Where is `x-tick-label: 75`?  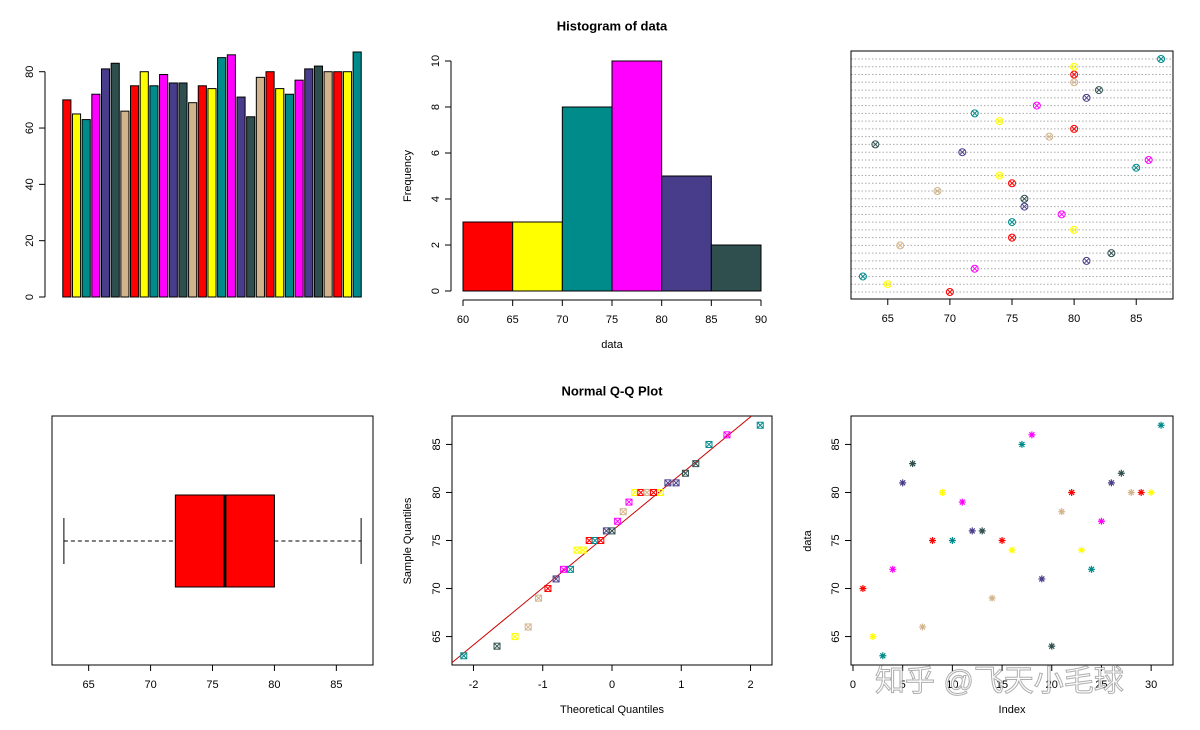 x-tick-label: 75 is located at coordinates (212, 685).